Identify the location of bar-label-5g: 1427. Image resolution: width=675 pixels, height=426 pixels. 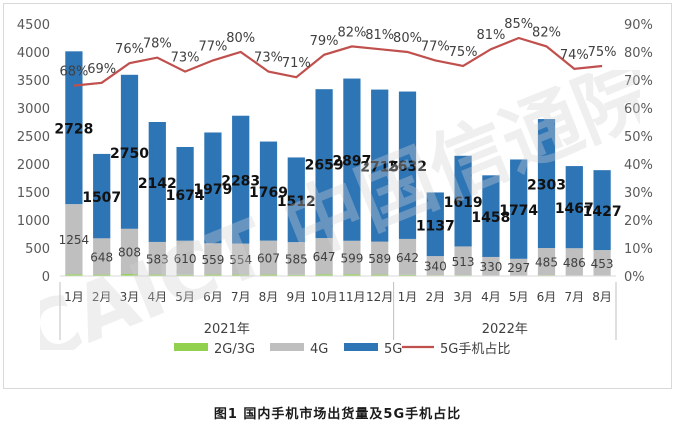
(602, 212).